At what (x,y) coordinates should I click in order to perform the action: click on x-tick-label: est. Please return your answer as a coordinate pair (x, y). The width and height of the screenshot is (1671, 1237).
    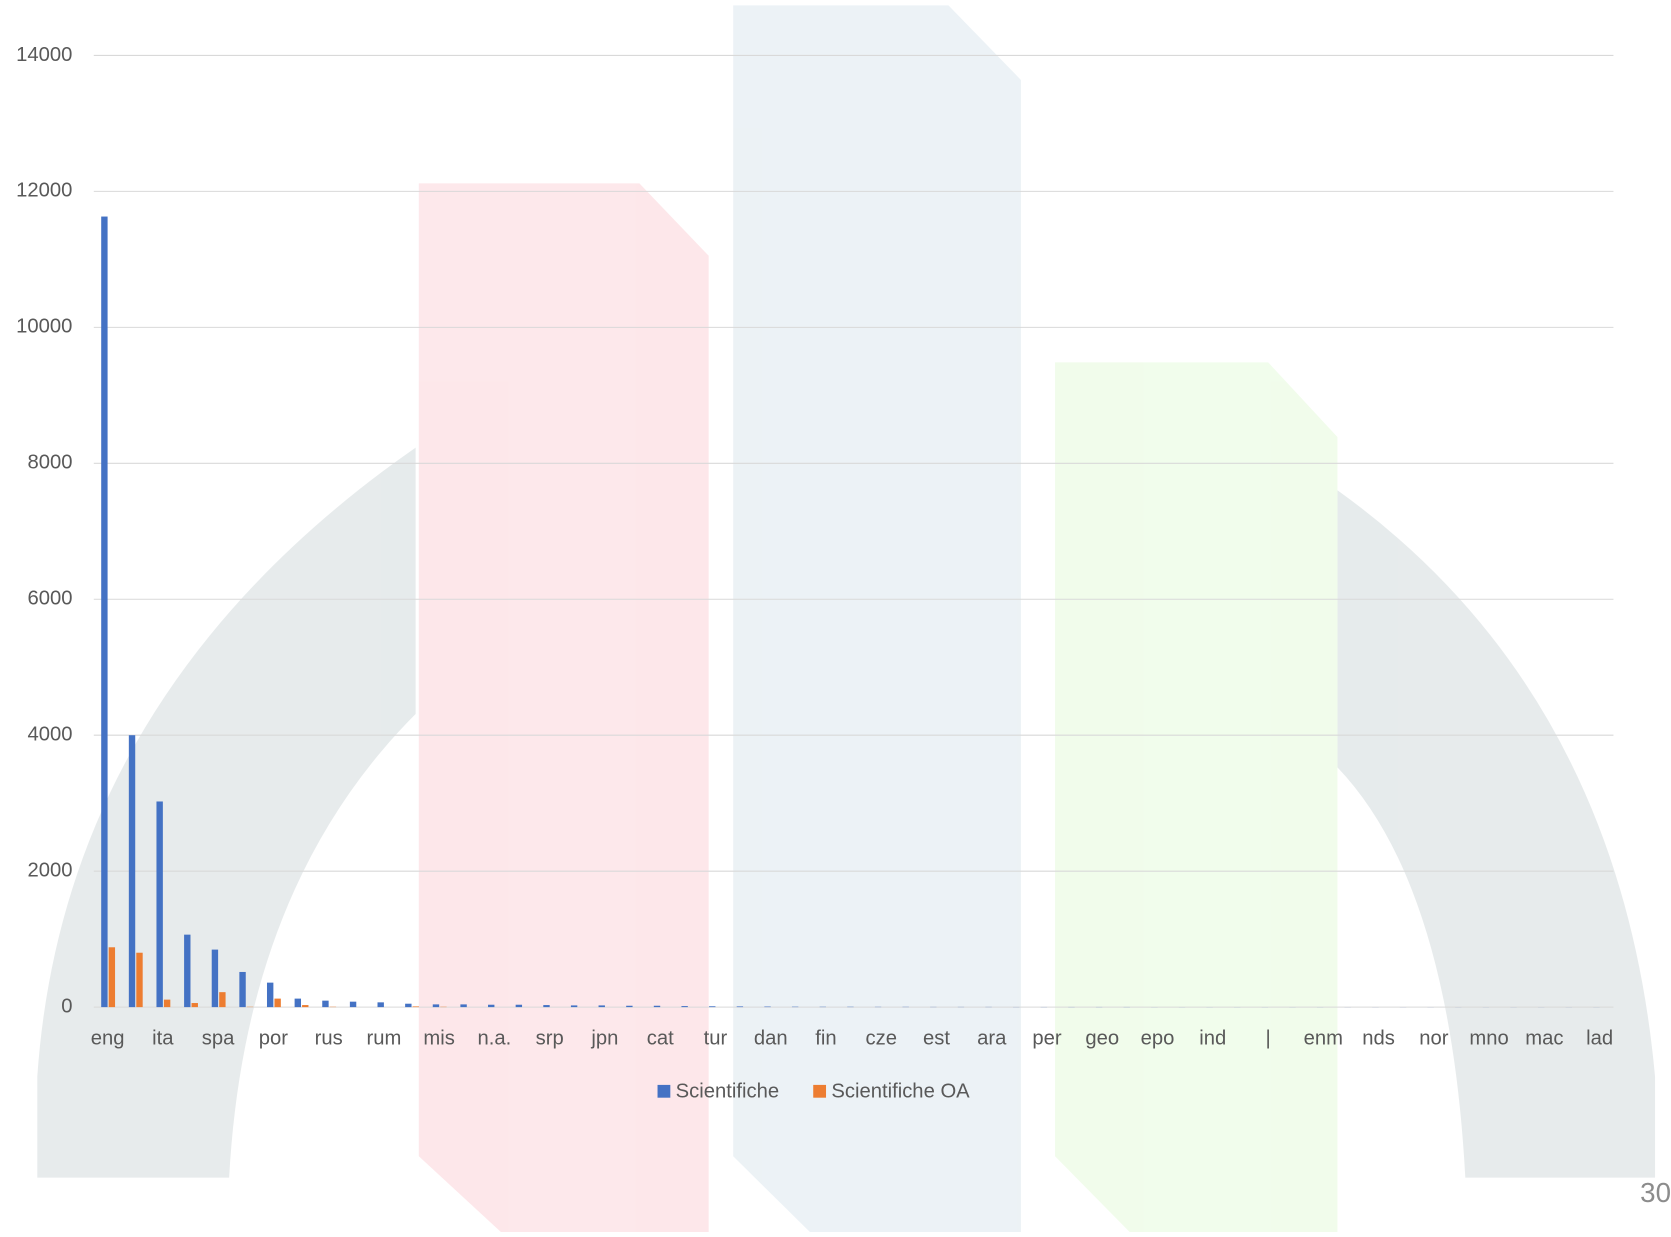
    Looking at the image, I should click on (936, 1038).